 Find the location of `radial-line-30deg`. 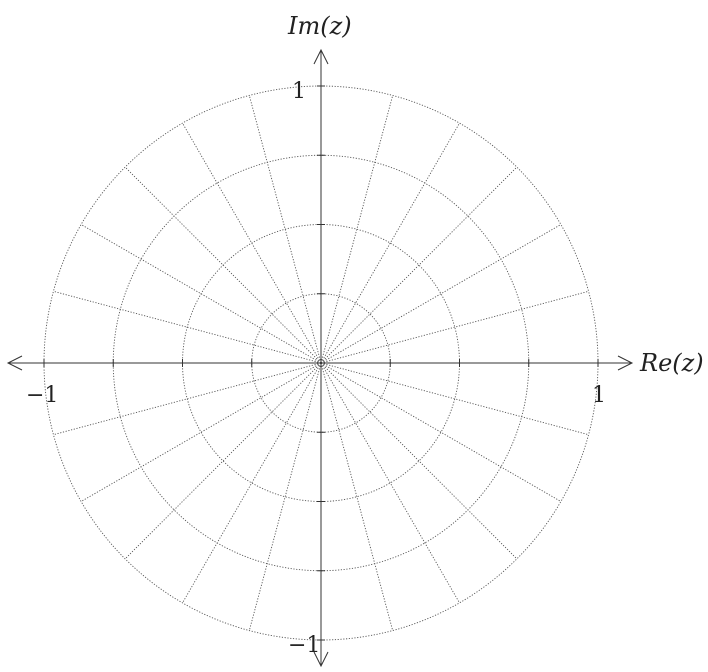

radial-line-30deg is located at coordinates (441, 294).